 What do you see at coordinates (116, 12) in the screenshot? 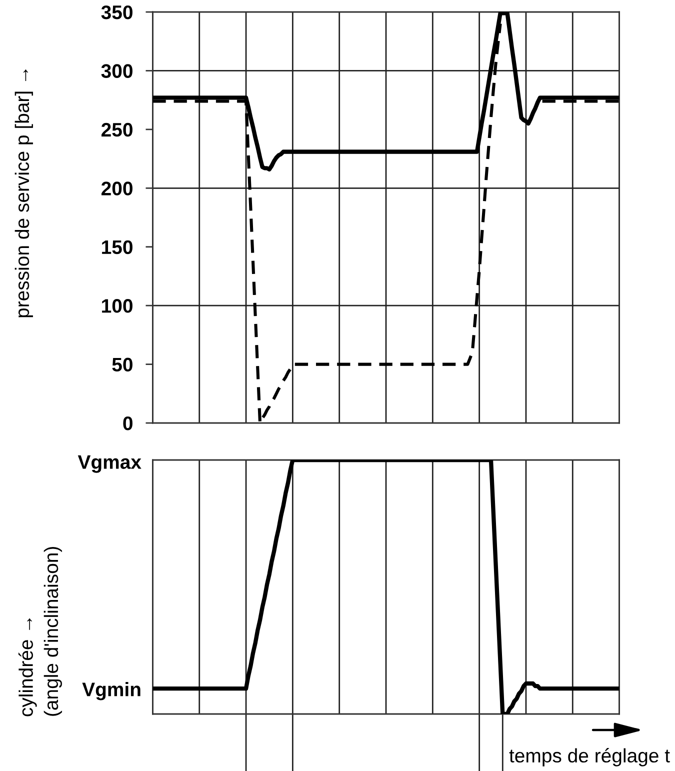
I see `y-tick-label: 350` at bounding box center [116, 12].